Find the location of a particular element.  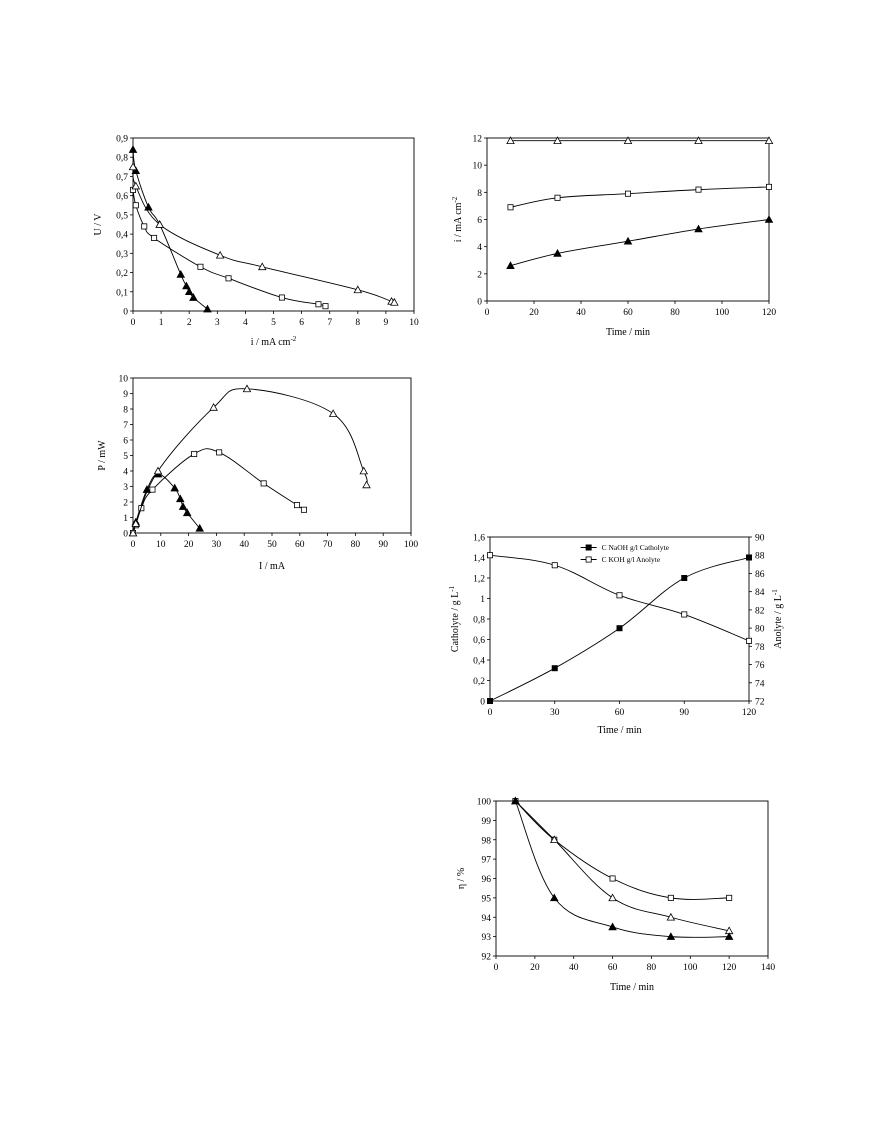

legend-label: C KOH g/l Anolyte is located at coordinates (631, 559).